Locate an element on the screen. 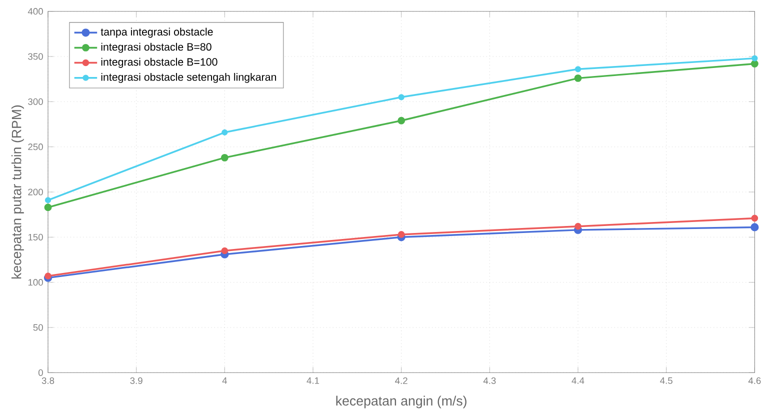 The image size is (763, 418). legend-label: integrasi obstacle B=100 is located at coordinates (159, 63).